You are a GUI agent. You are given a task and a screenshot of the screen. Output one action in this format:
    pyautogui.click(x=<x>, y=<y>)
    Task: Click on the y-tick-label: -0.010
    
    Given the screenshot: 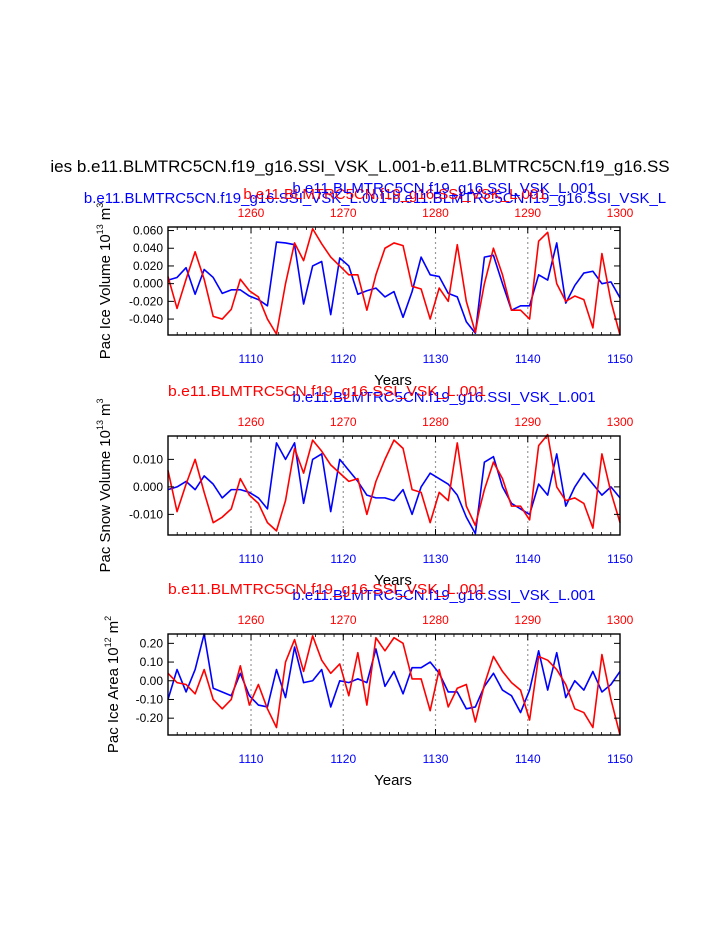 What is the action you would take?
    pyautogui.click(x=146, y=514)
    